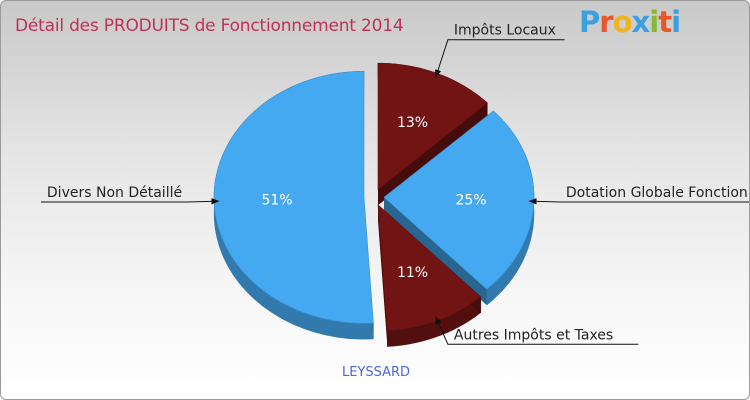 The width and height of the screenshot is (750, 400). Describe the element at coordinates (606, 22) in the screenshot. I see `logo-letter: r` at that location.